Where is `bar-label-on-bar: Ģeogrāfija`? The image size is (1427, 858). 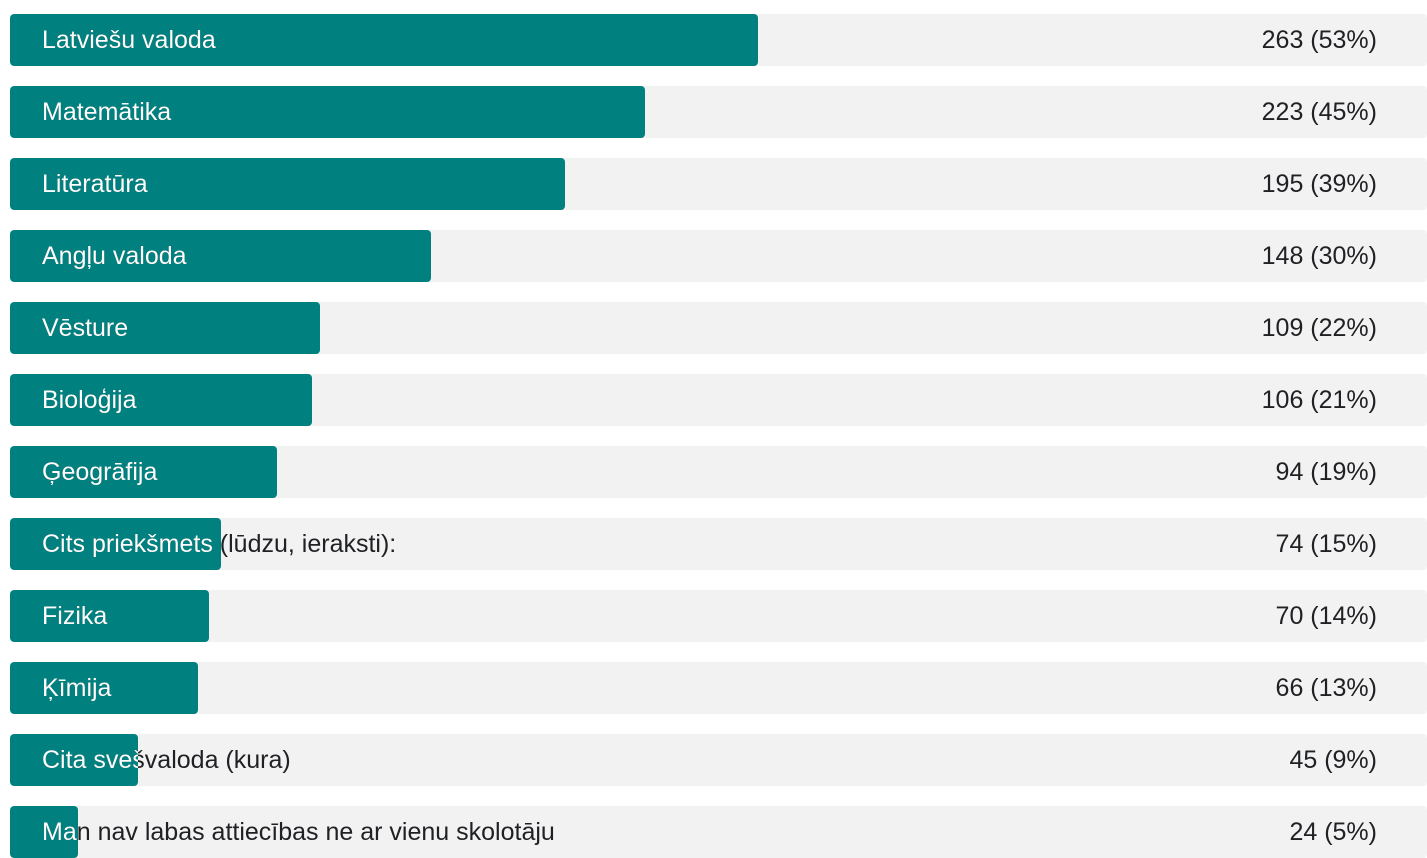 bar-label-on-bar: Ģeogrāfija is located at coordinates (143, 472).